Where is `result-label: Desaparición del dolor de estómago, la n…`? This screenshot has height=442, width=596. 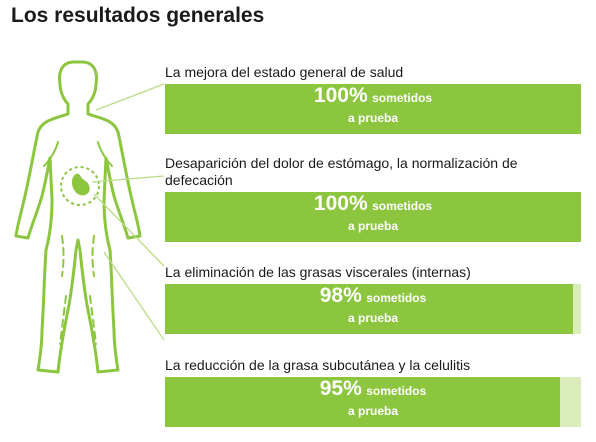 result-label: Desaparición del dolor de estómago, la n… is located at coordinates (341, 171).